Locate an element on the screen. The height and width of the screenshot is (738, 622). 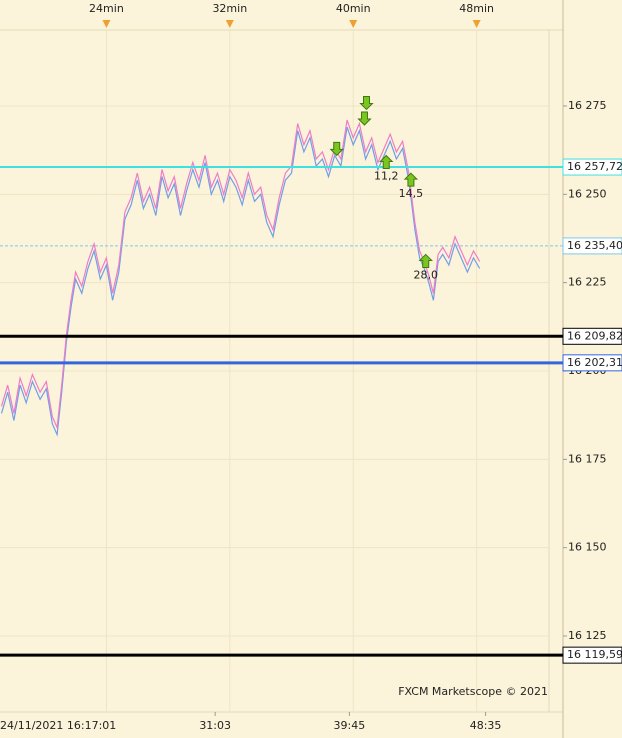
watermark: FXCM Marketscope © 2021 is located at coordinates (473, 691).